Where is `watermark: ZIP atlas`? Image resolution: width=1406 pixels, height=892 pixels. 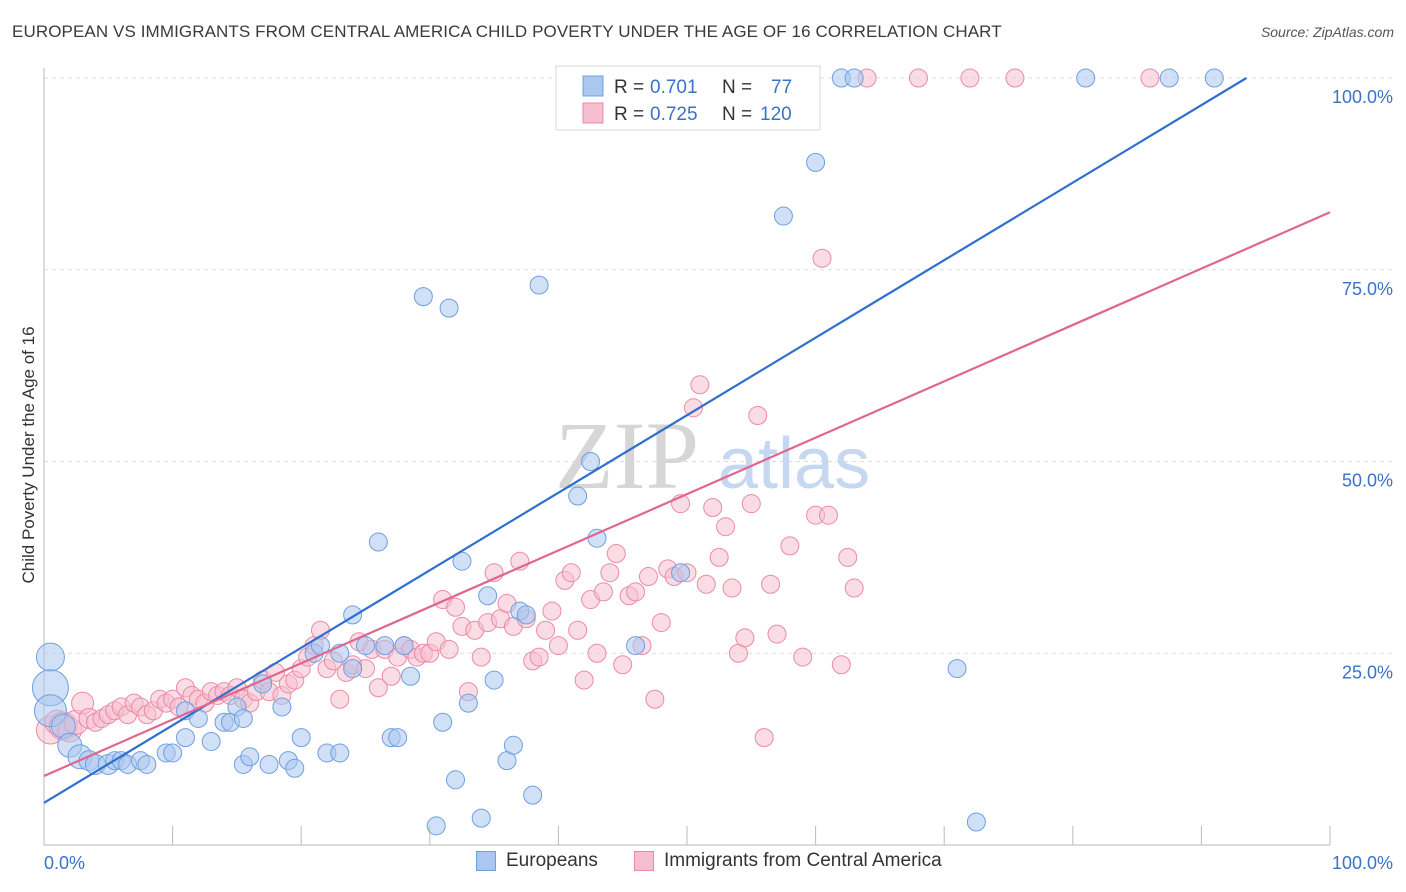 watermark: ZIP atlas is located at coordinates (712, 455).